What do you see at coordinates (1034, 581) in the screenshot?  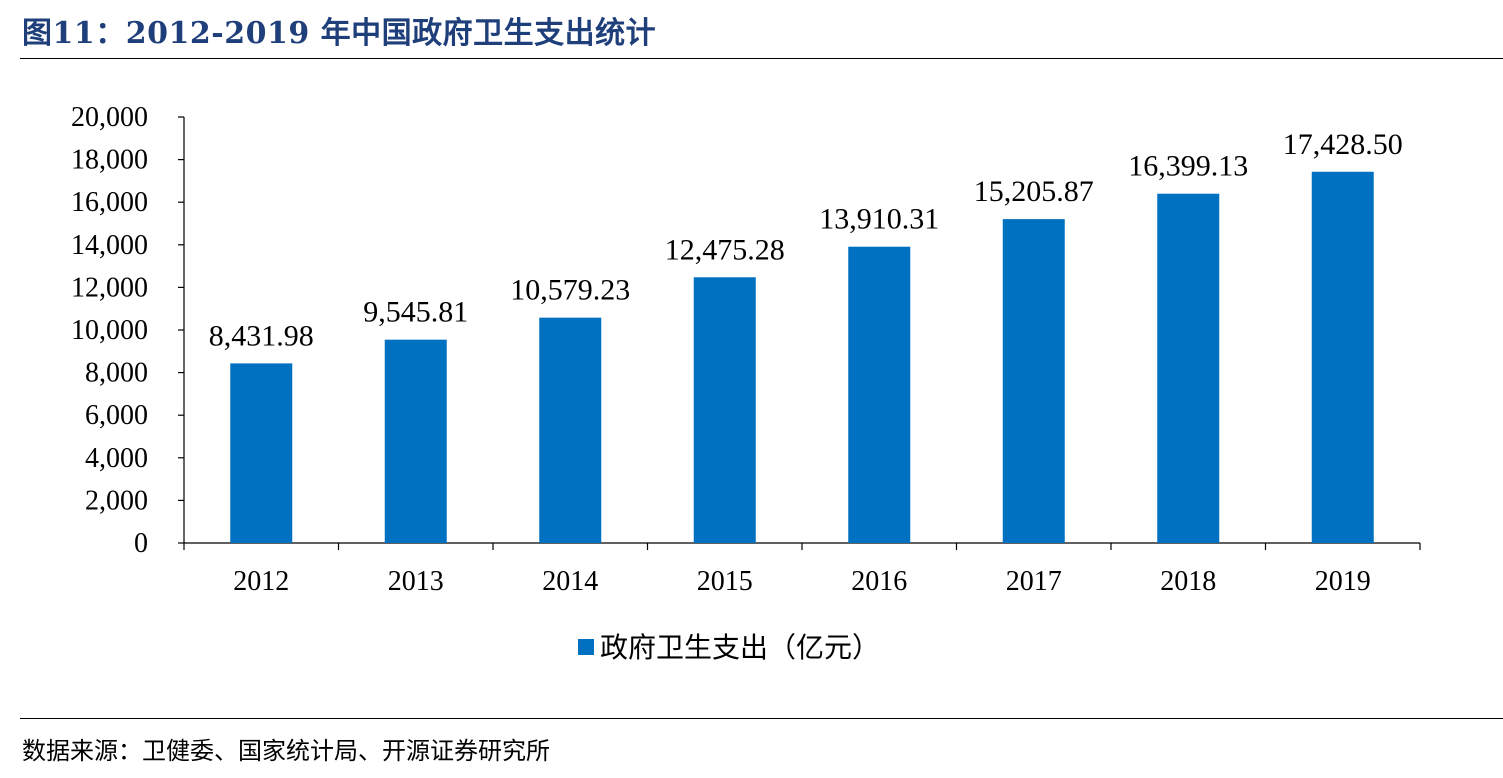 I see `x-tick-label: 2017` at bounding box center [1034, 581].